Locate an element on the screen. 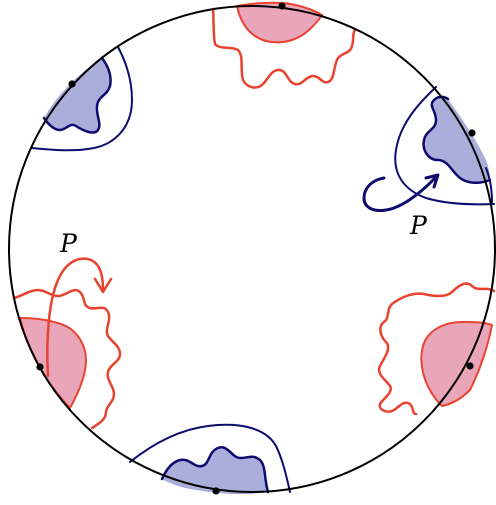  region-upper-left-fill is located at coordinates (77, 95).